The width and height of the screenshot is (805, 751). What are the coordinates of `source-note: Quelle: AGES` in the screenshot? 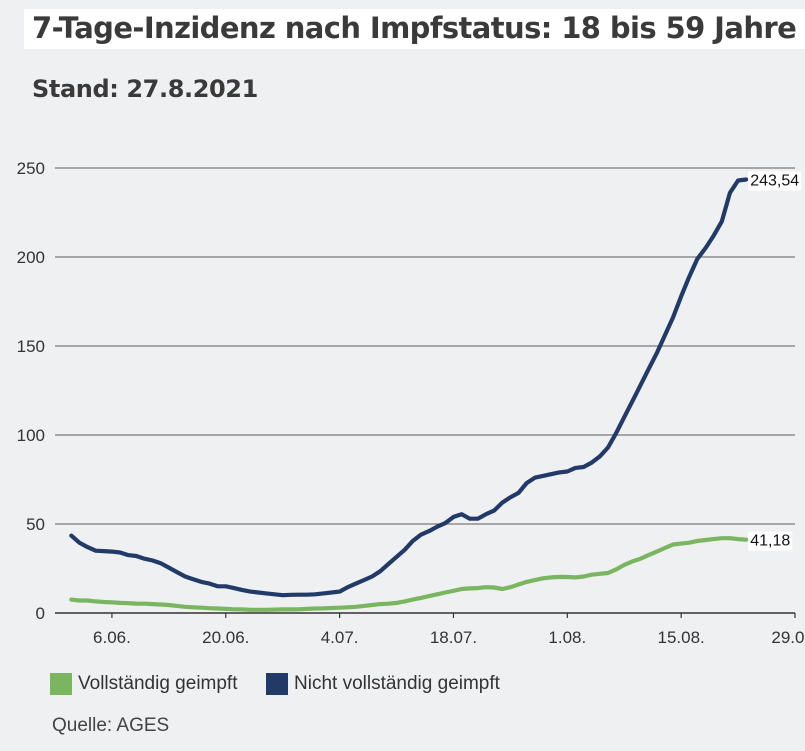 It's located at (111, 725).